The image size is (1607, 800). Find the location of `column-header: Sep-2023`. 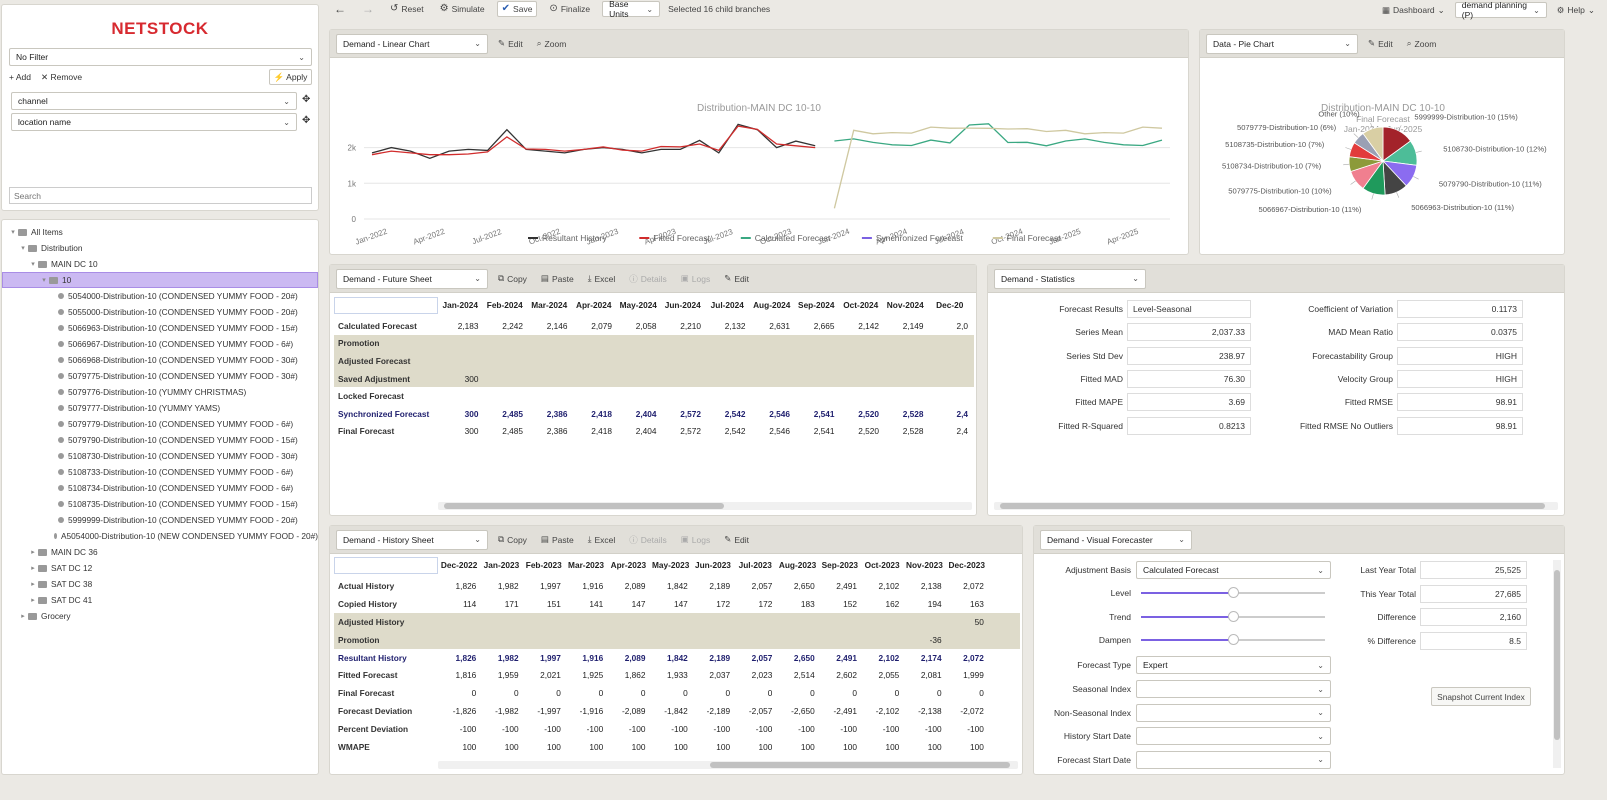

column-header: Sep-2023 is located at coordinates (840, 565).